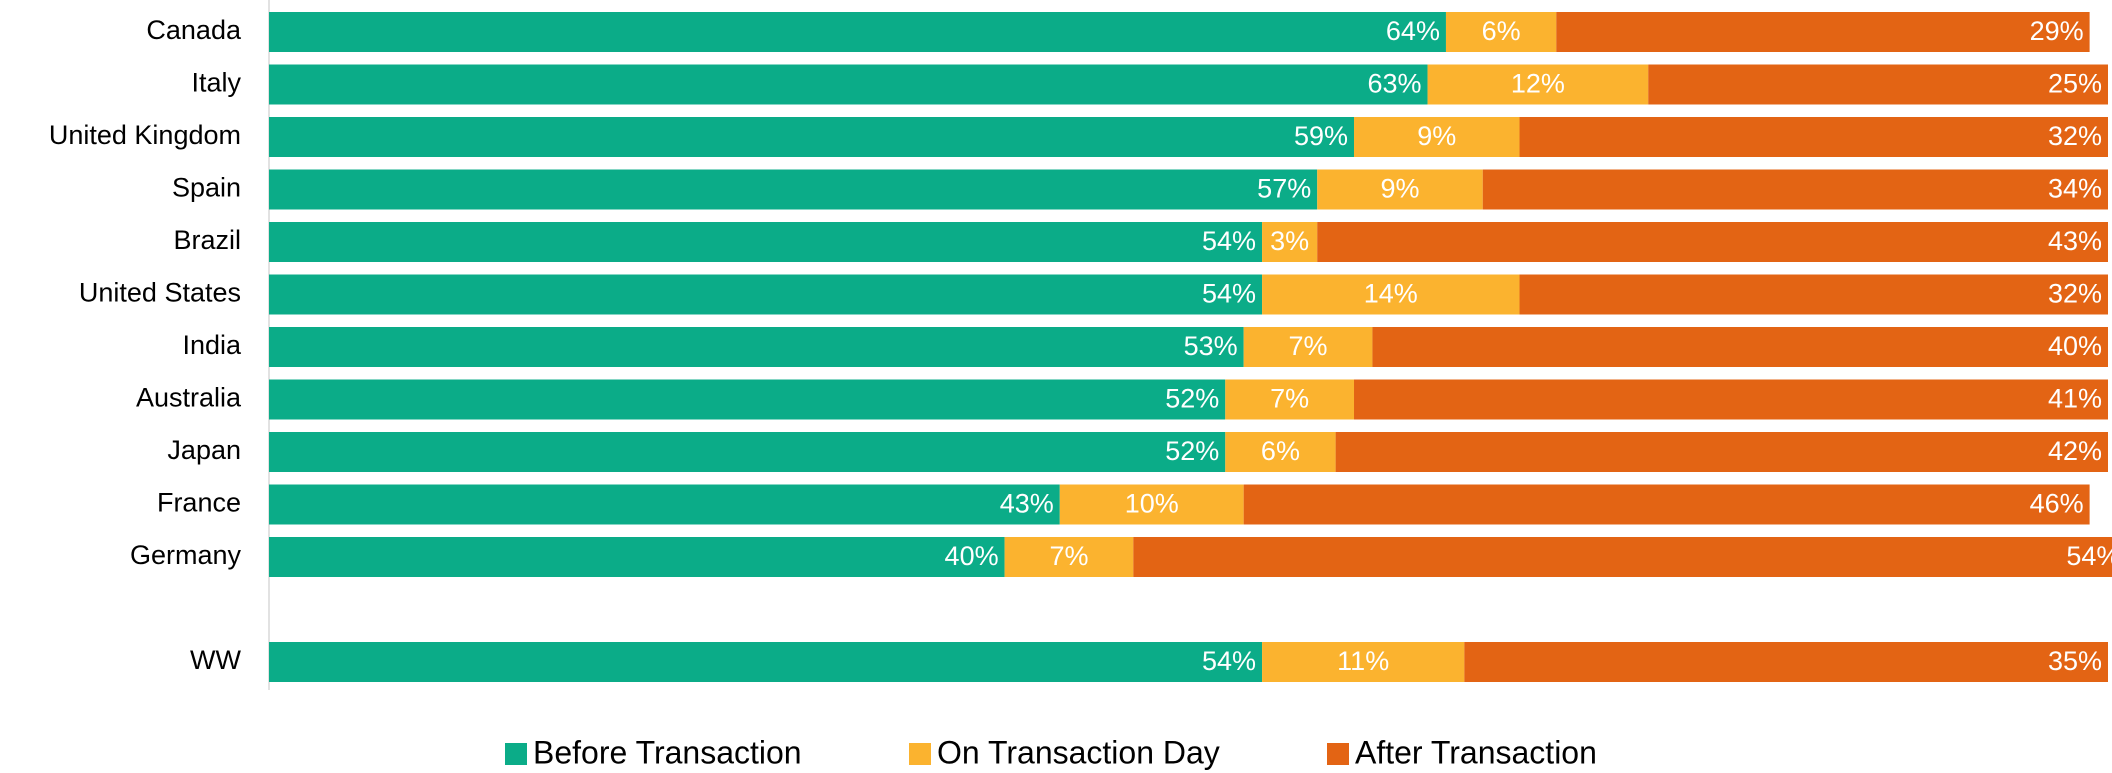 This screenshot has height=773, width=2112. Describe the element at coordinates (2075, 189) in the screenshot. I see `data-label: 34%` at that location.